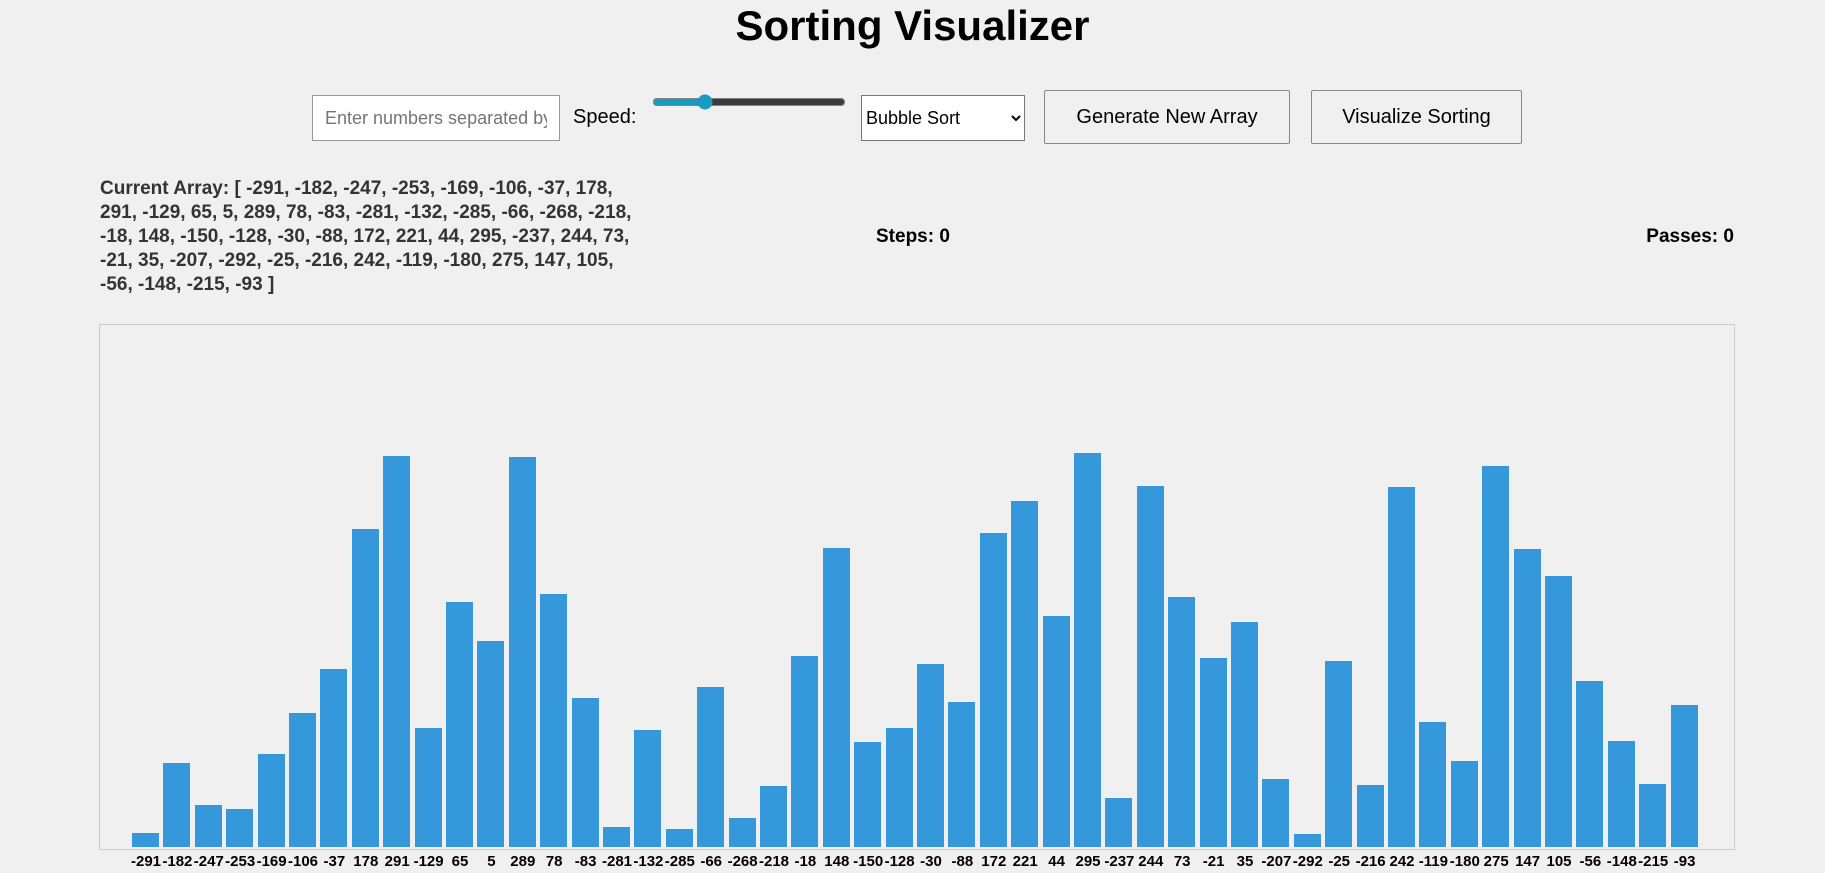 The image size is (1825, 873). I want to click on bar-label: -21, so click(1213, 861).